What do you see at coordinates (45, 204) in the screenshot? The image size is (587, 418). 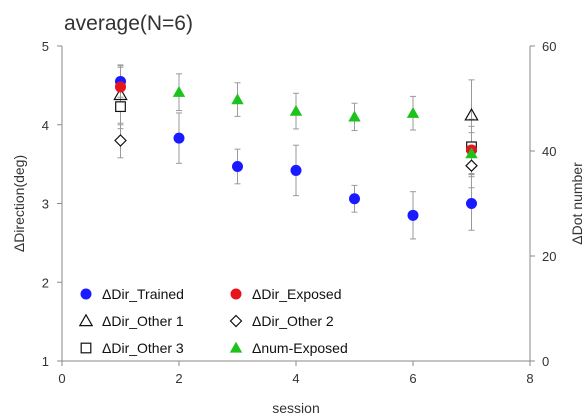 I see `y-tick-label: 3` at bounding box center [45, 204].